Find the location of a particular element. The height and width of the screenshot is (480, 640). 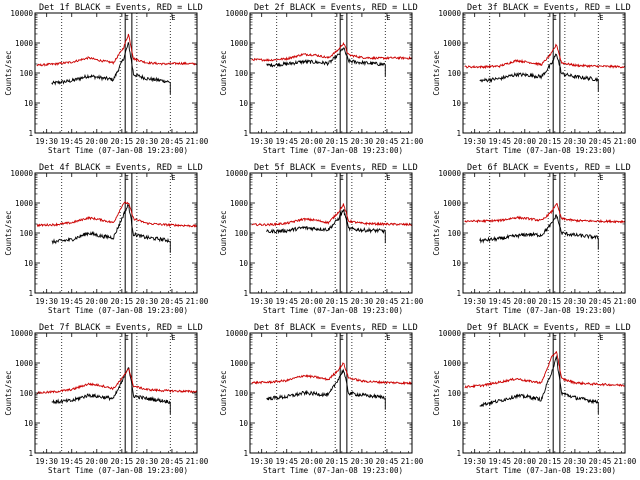

chart-title: Det 3f BLACK = Events, RED = LLD is located at coordinates (549, 8).